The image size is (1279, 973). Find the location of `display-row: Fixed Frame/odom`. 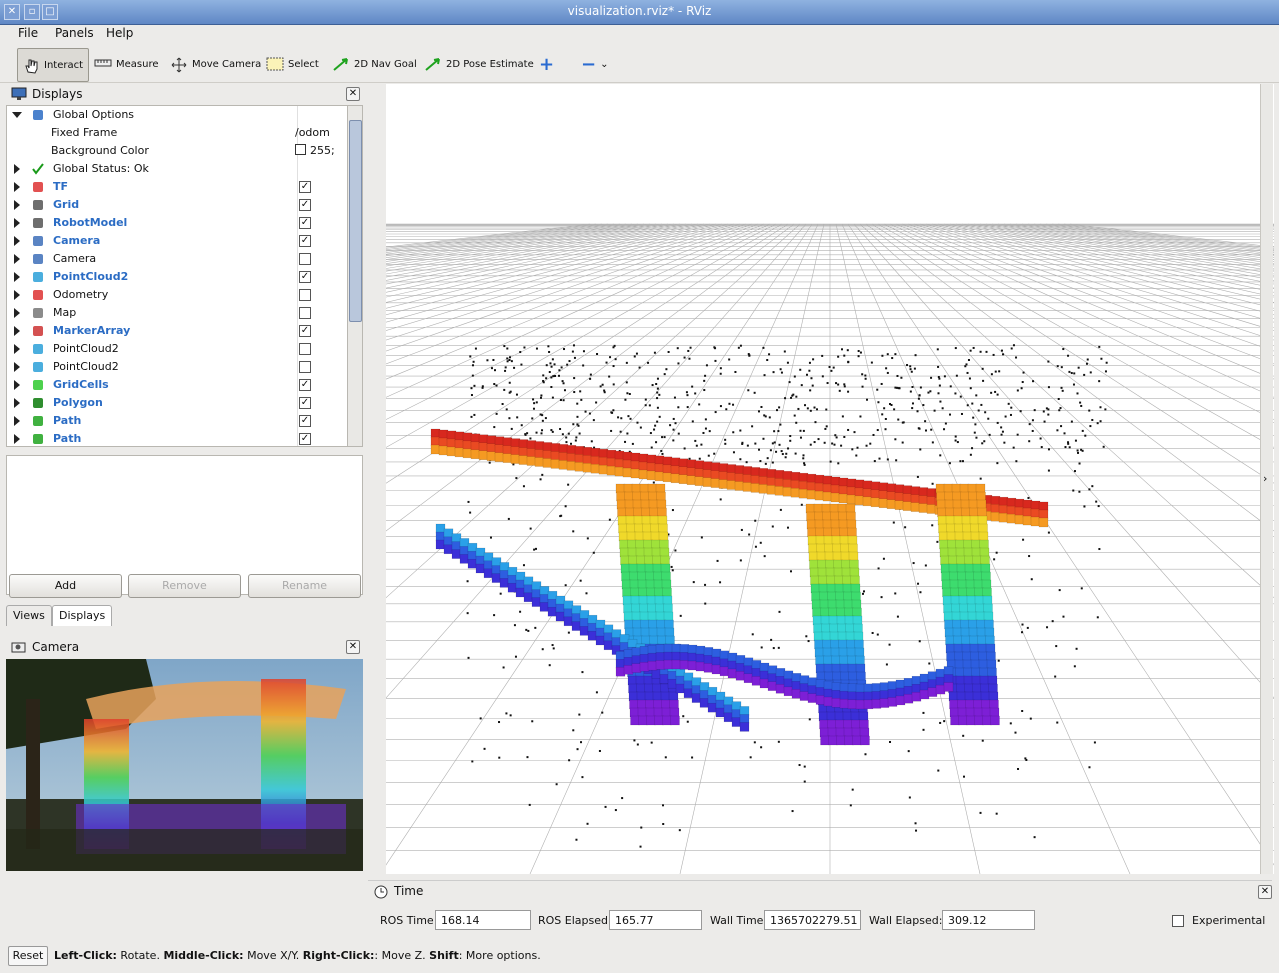

display-row: Fixed Frame/odom is located at coordinates (177, 133).